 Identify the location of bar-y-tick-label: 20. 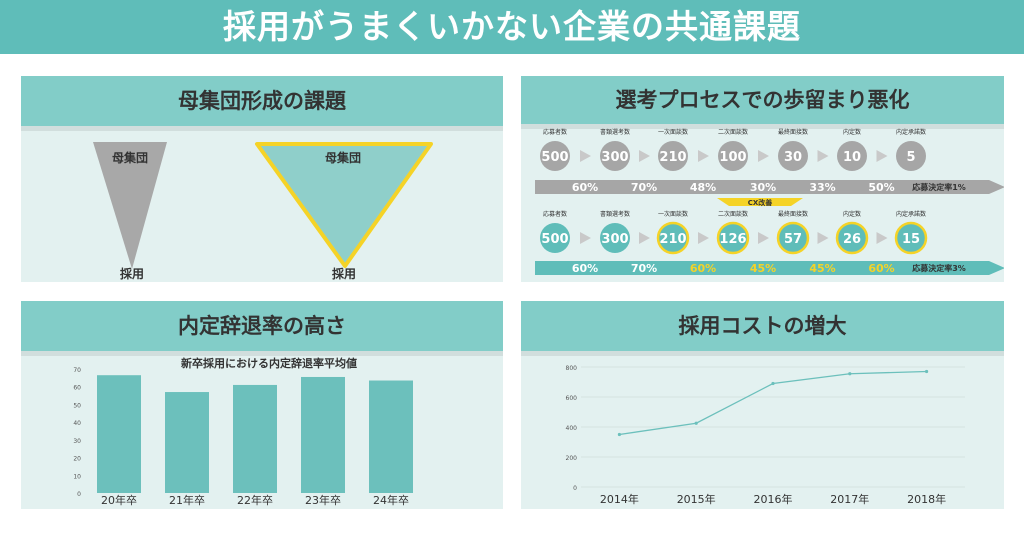
(77, 459).